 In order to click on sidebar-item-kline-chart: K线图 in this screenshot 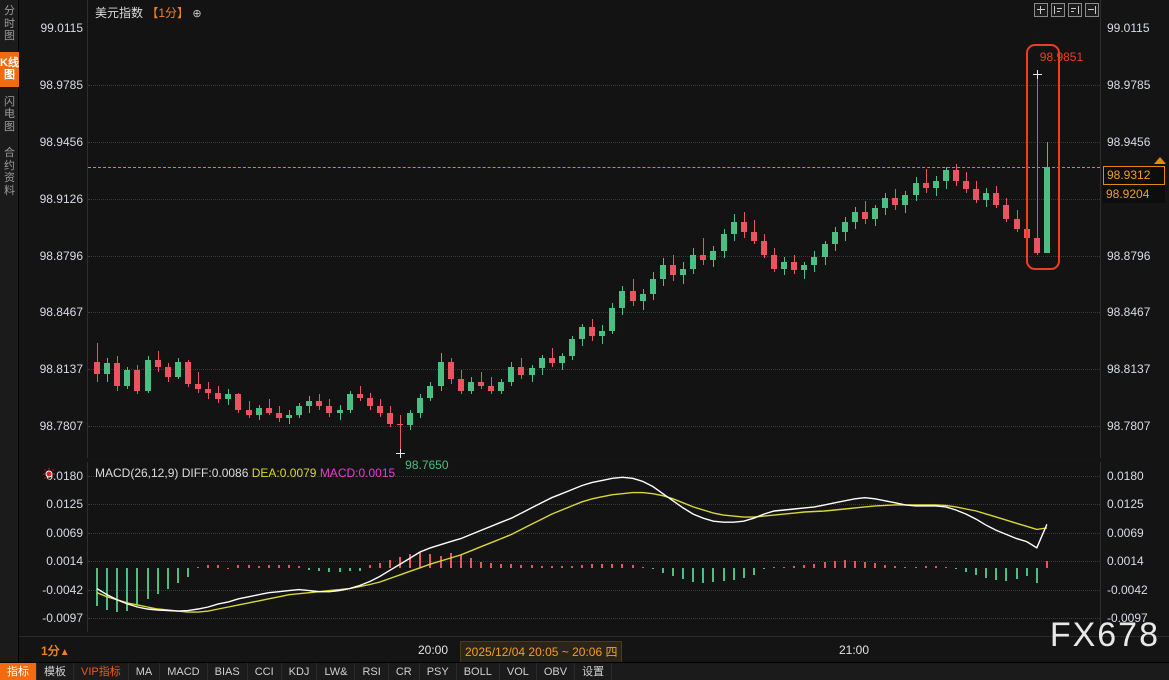, I will do `click(9, 69)`.